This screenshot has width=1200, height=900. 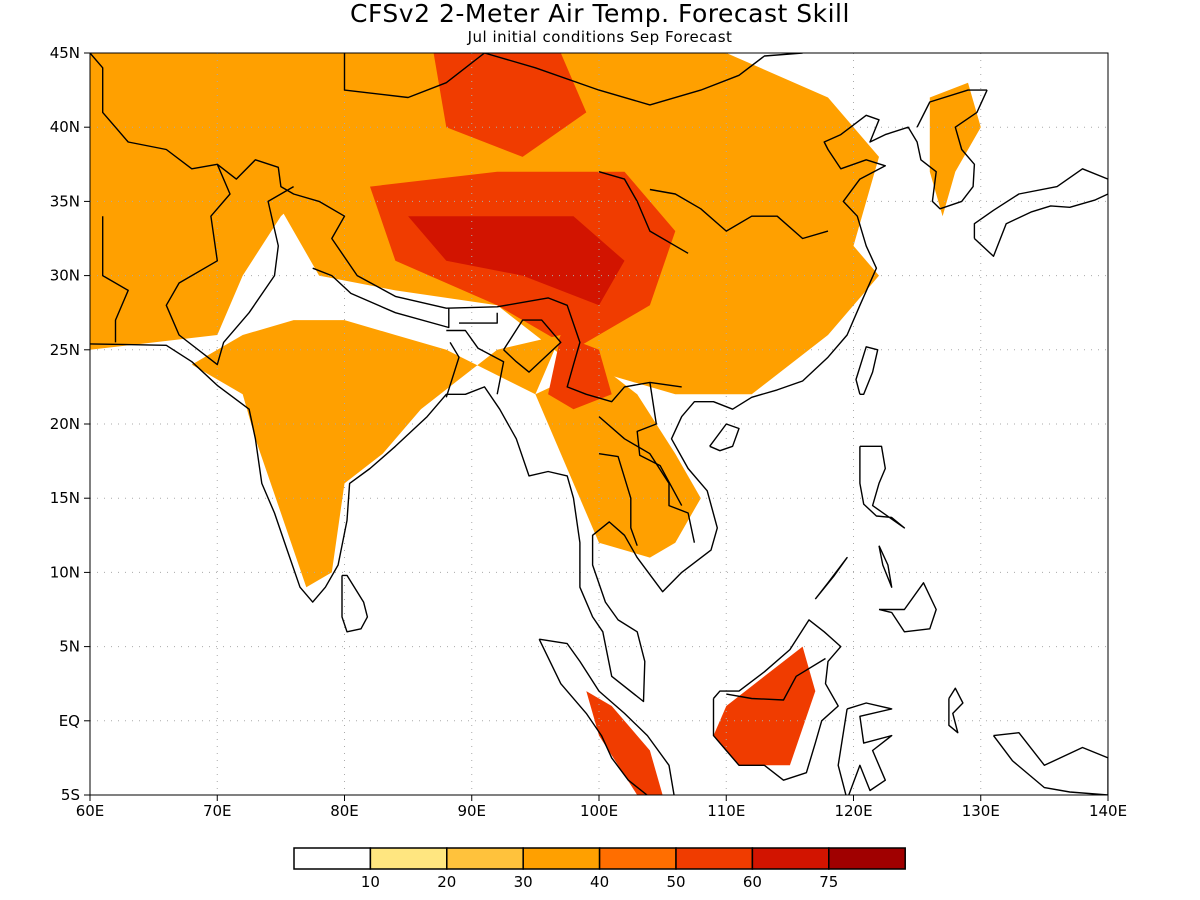 What do you see at coordinates (446, 882) in the screenshot?
I see `colorbar-label: 20` at bounding box center [446, 882].